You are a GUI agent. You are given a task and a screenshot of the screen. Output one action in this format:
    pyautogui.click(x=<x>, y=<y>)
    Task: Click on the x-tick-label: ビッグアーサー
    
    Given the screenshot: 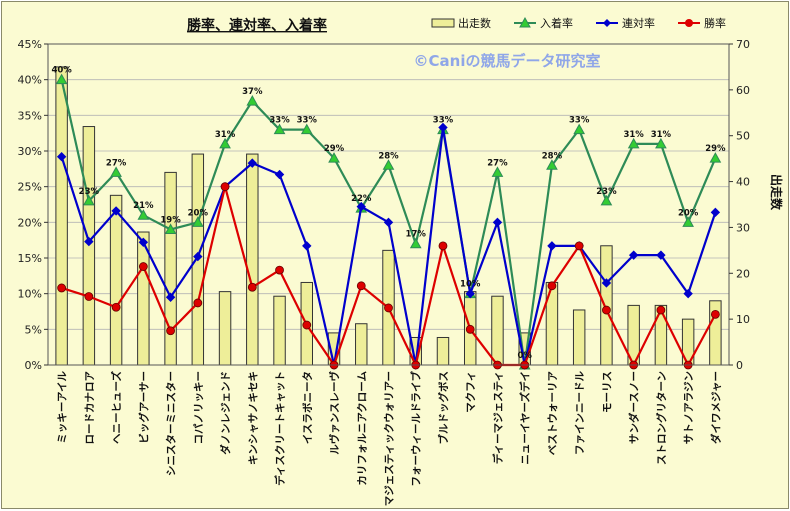 What is the action you would take?
    pyautogui.click(x=143, y=407)
    